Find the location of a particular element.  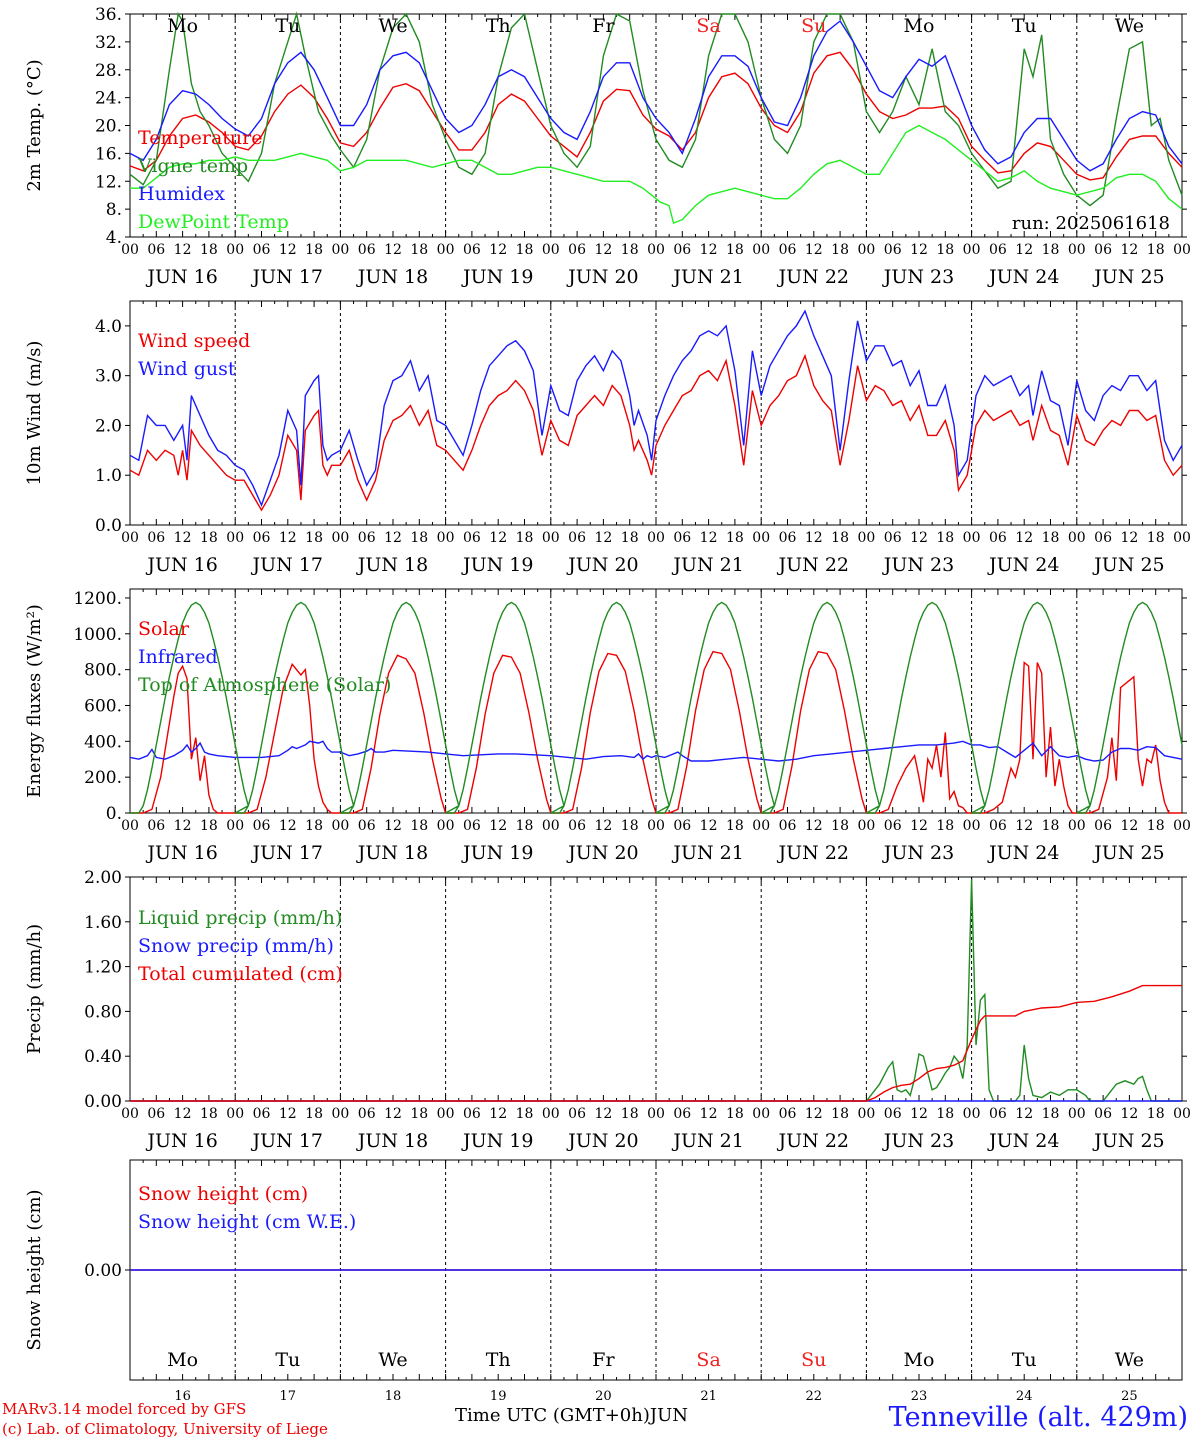

y-tick-label: 0. is located at coordinates (114, 814).